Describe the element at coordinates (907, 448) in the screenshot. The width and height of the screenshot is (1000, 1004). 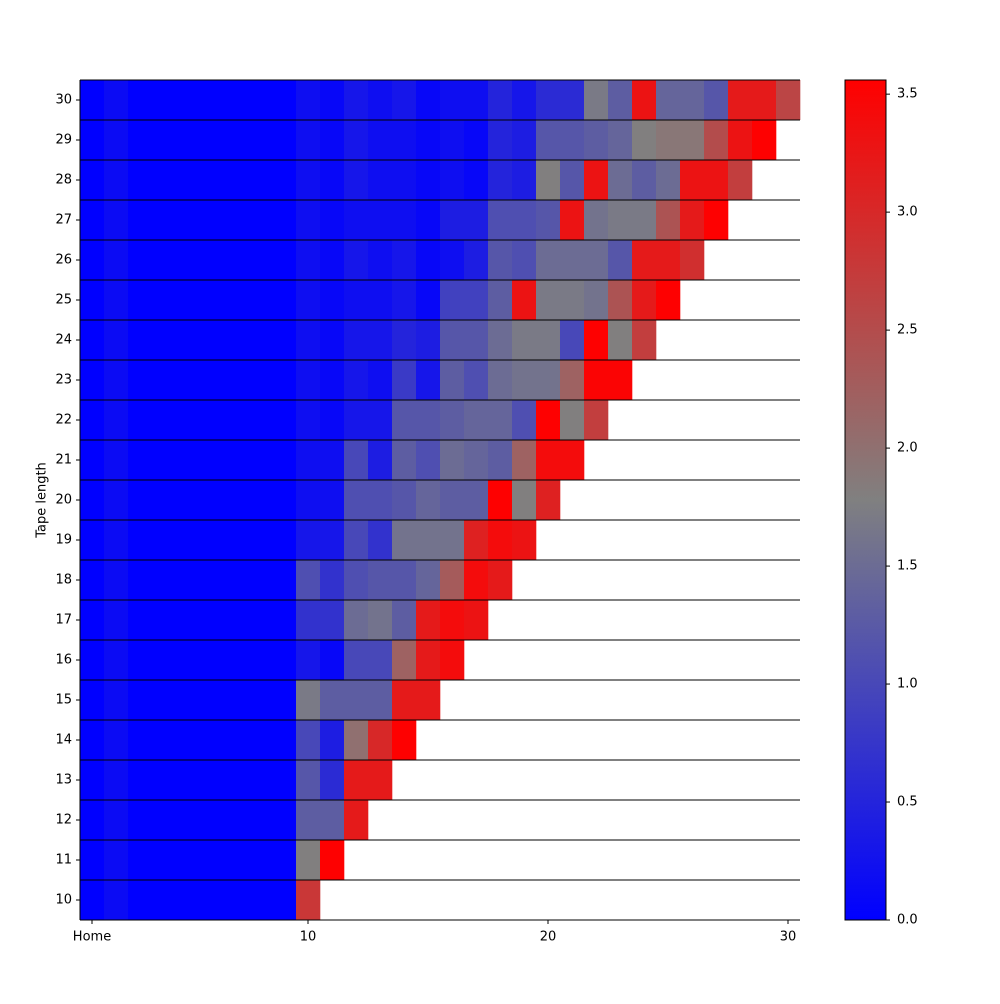
I see `colorbar-tick-label: 2.0` at that location.